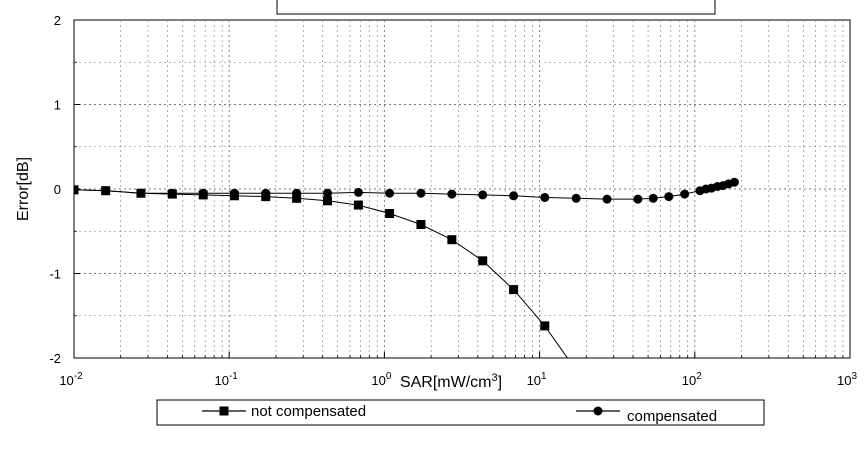  I want to click on x-tick-label: 10¹, so click(537, 379).